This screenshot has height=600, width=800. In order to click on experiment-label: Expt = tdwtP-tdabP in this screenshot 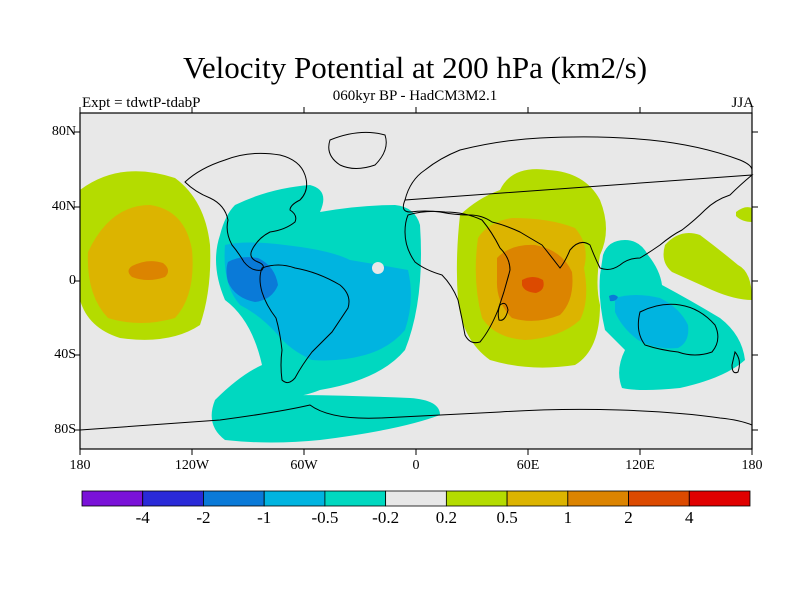, I will do `click(141, 103)`.